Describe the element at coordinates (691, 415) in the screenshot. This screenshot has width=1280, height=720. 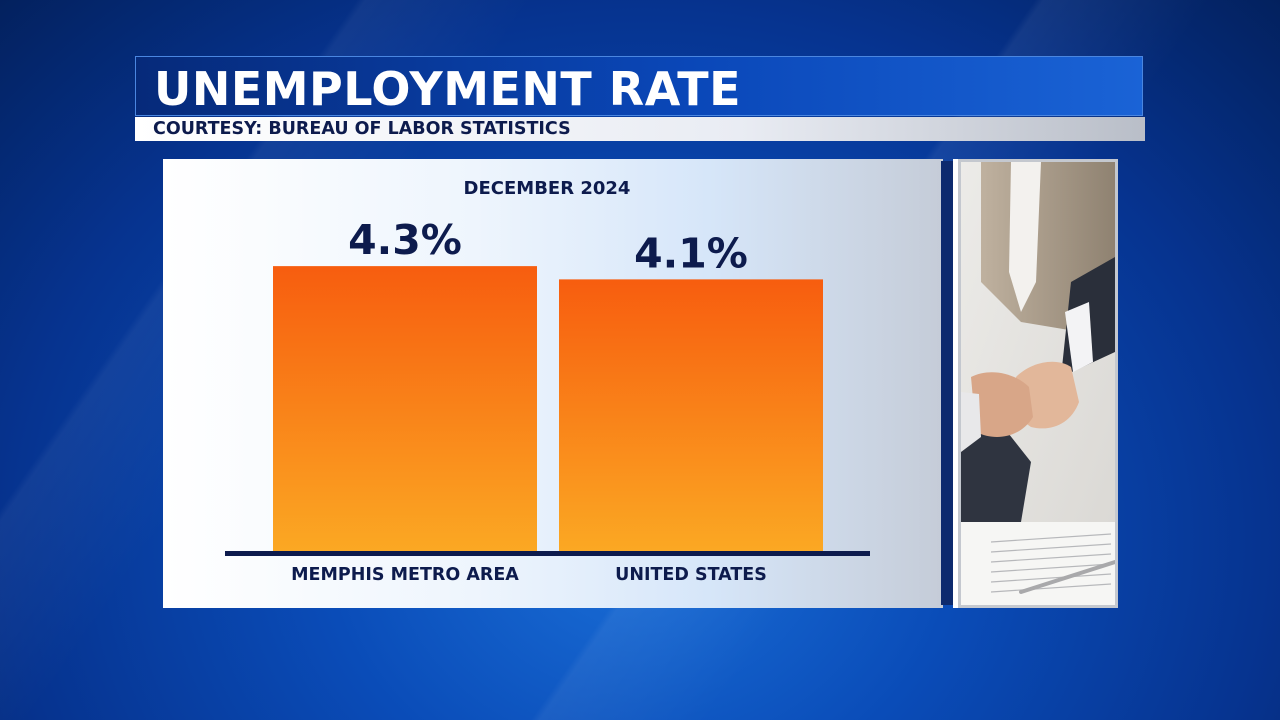
I see `bar-united-states` at that location.